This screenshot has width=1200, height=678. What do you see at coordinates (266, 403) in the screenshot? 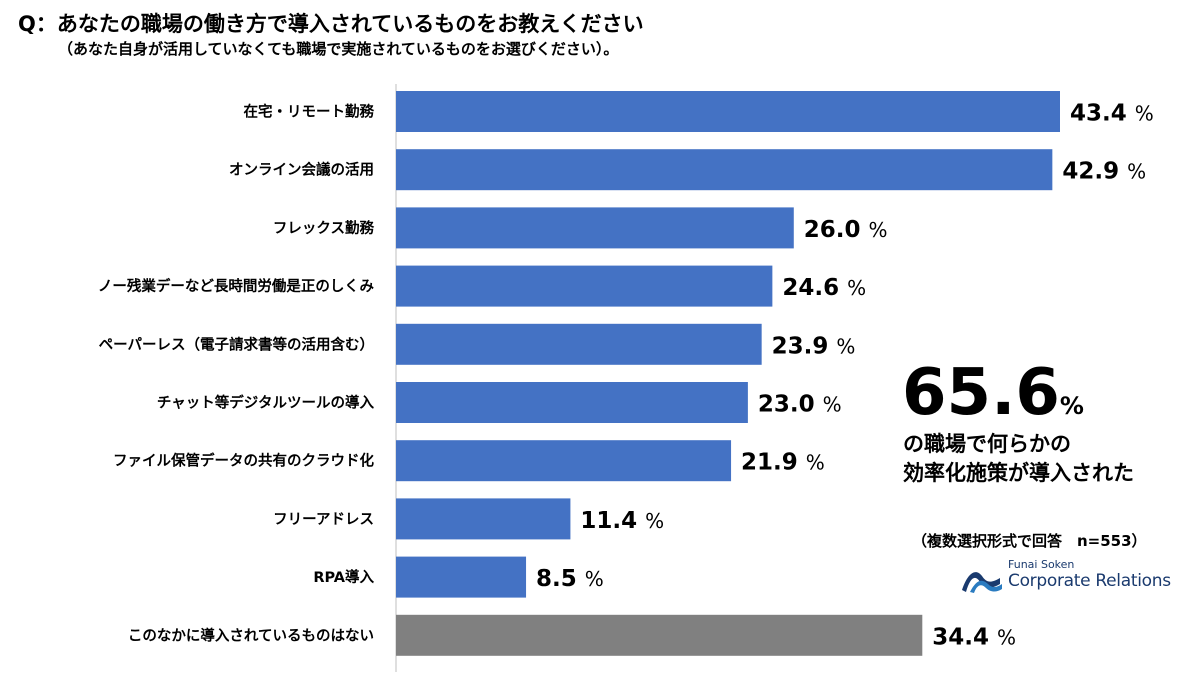
I see `category-label: チャット等デジタルツールの導入` at bounding box center [266, 403].